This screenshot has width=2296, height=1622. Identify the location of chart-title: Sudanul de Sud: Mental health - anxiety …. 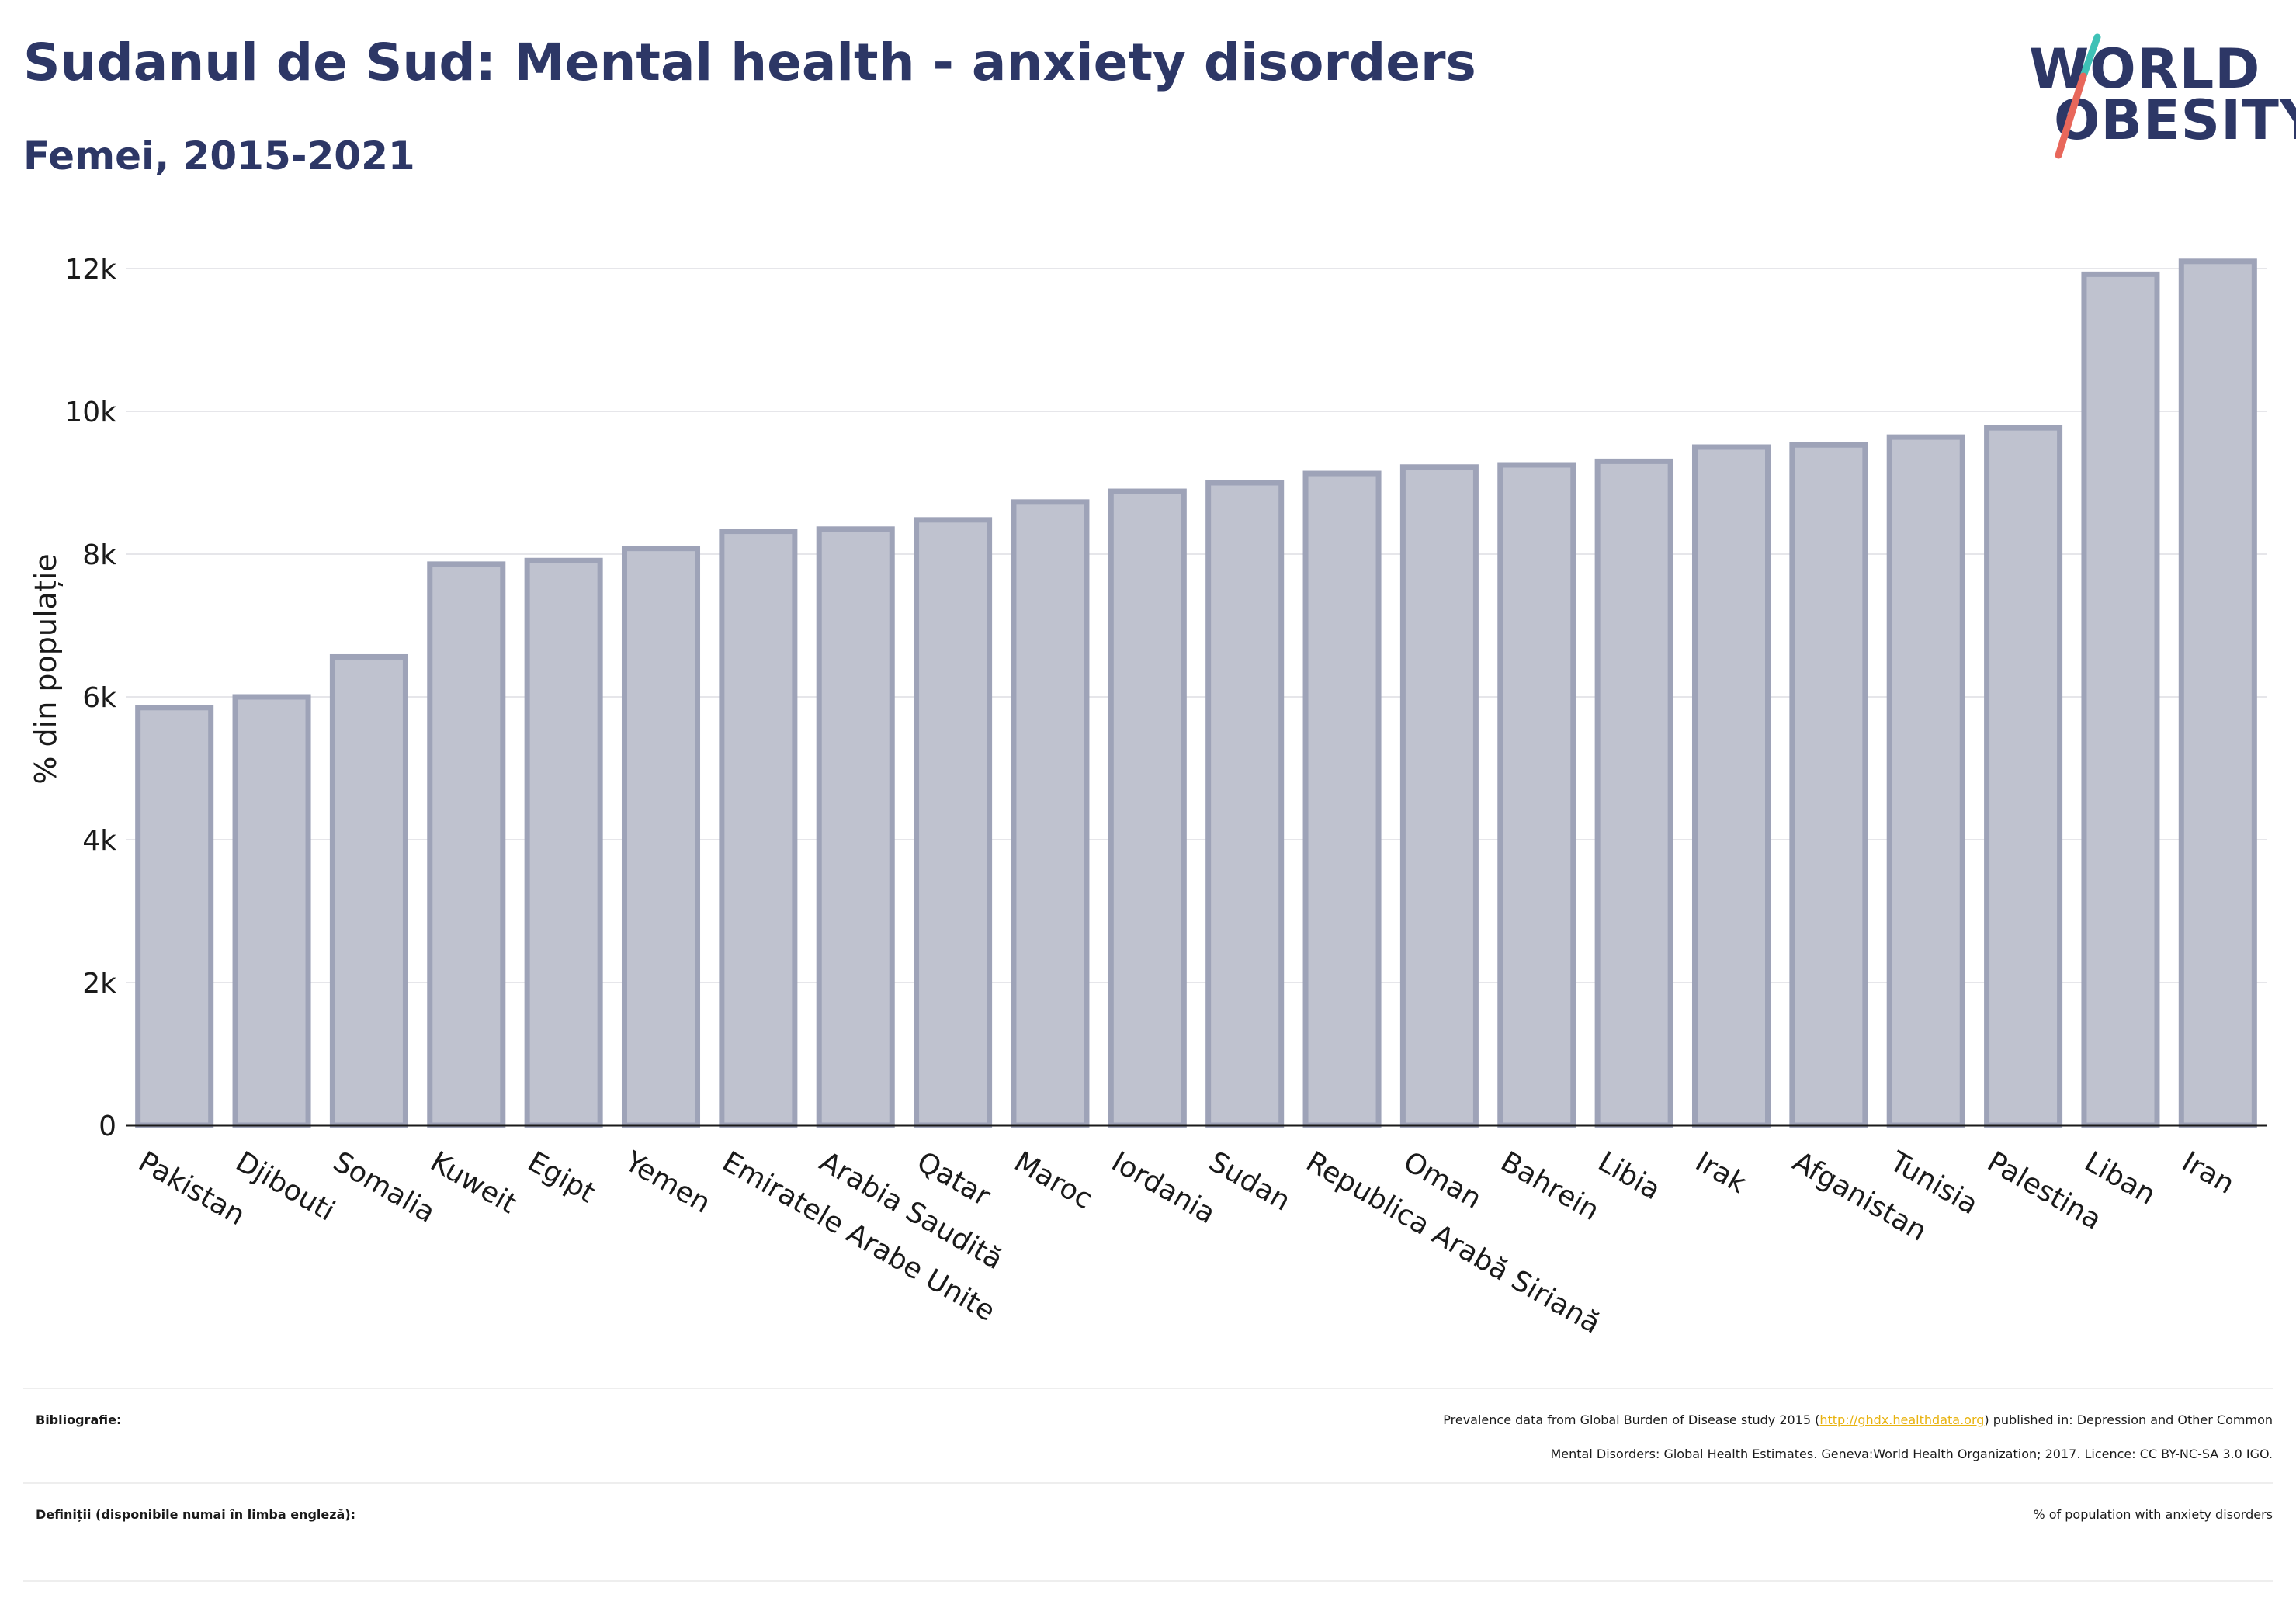
(749, 63).